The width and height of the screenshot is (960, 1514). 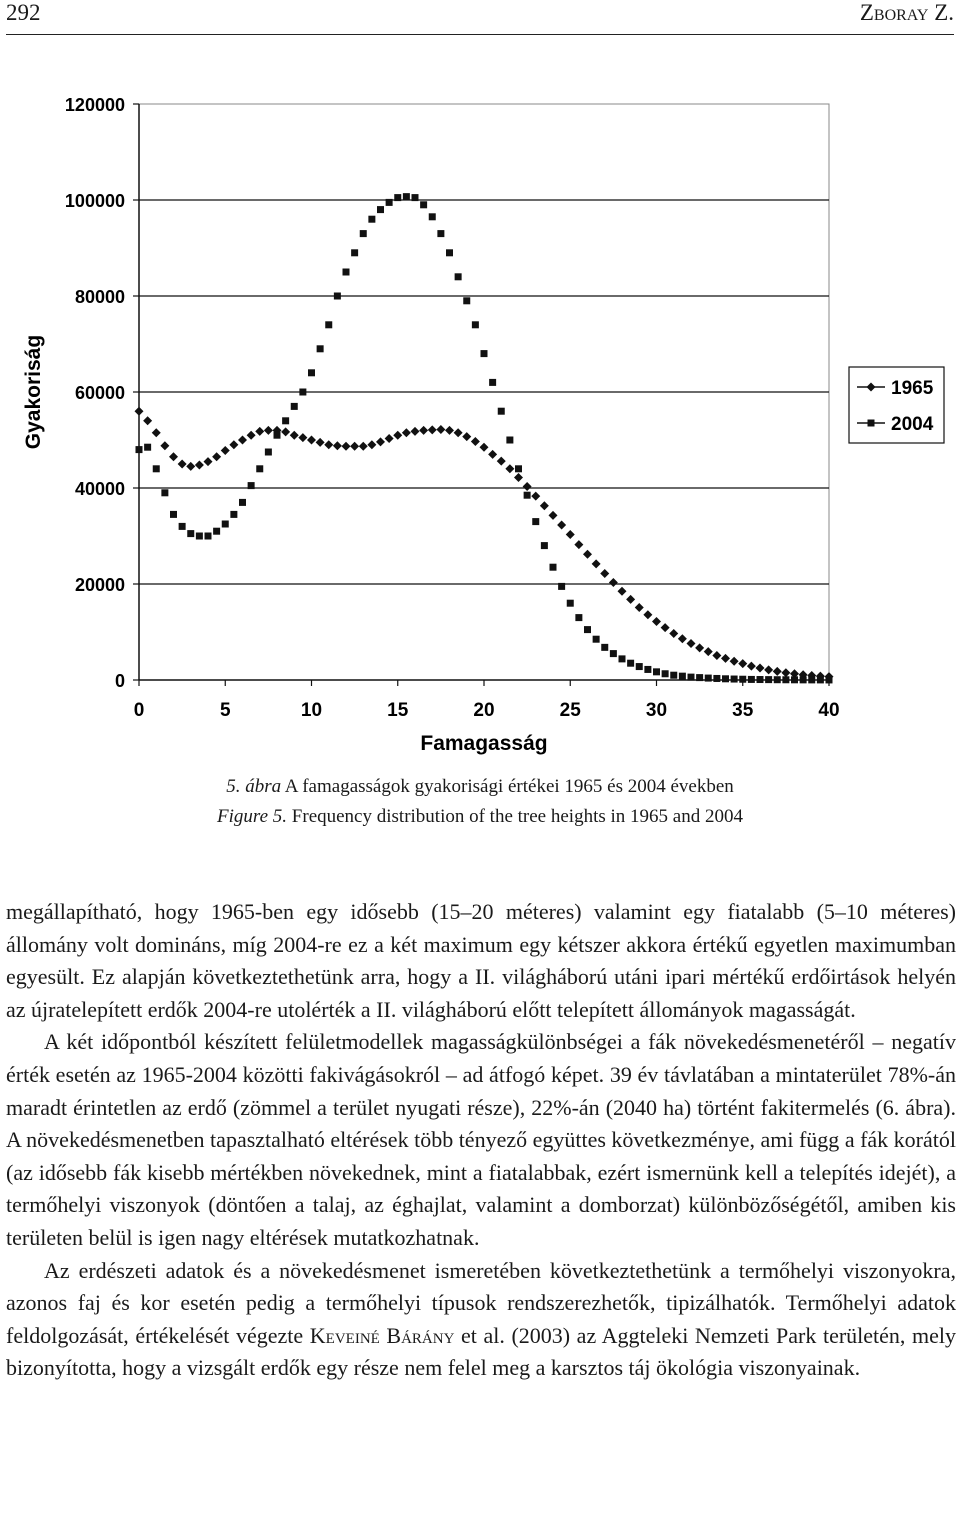 What do you see at coordinates (95, 201) in the screenshot?
I see `y-tick-label: 100000` at bounding box center [95, 201].